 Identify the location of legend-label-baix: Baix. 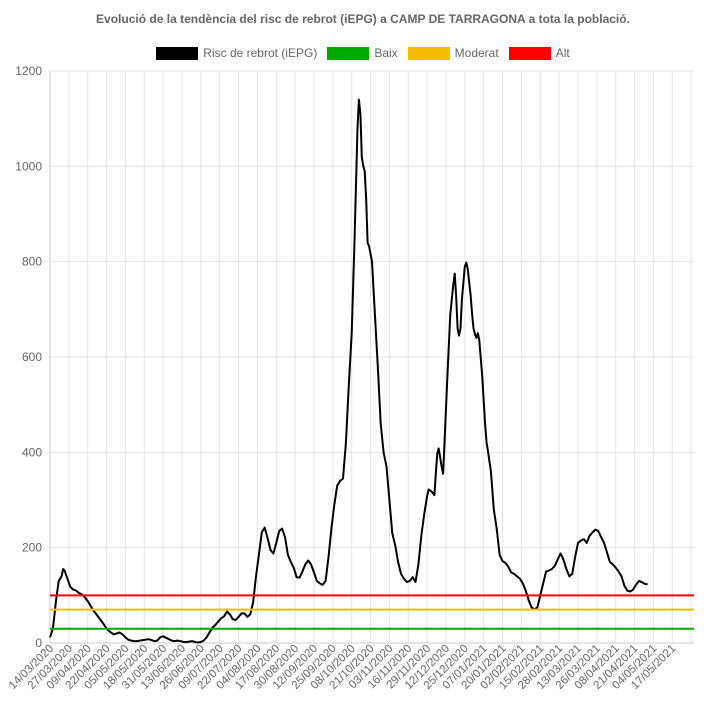
(386, 53).